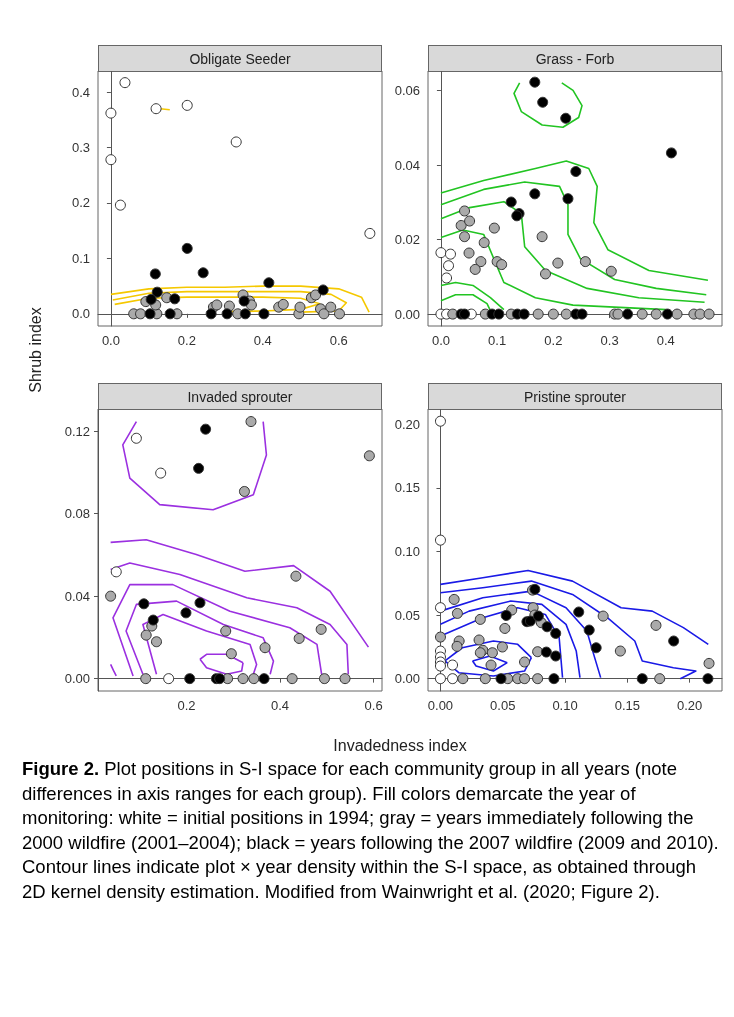 This screenshot has width=734, height=1017. What do you see at coordinates (77, 514) in the screenshot?
I see `y-tick-label: 0.08` at bounding box center [77, 514].